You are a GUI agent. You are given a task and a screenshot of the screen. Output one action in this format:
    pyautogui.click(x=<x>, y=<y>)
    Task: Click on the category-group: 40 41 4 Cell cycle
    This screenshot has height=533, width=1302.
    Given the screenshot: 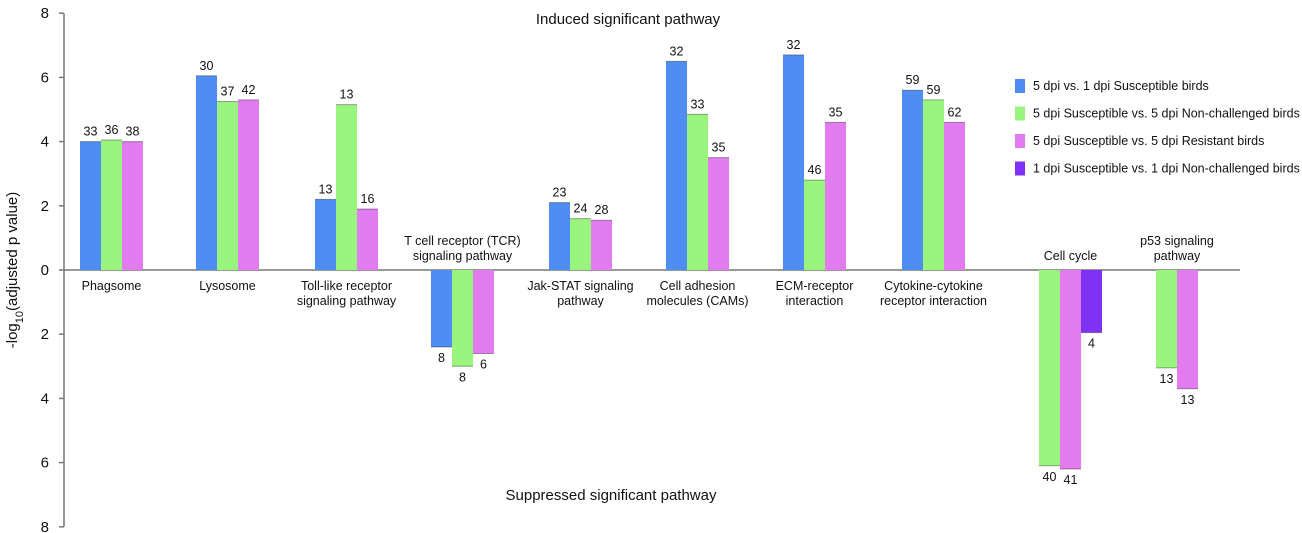 What is the action you would take?
    pyautogui.click(x=1070, y=368)
    